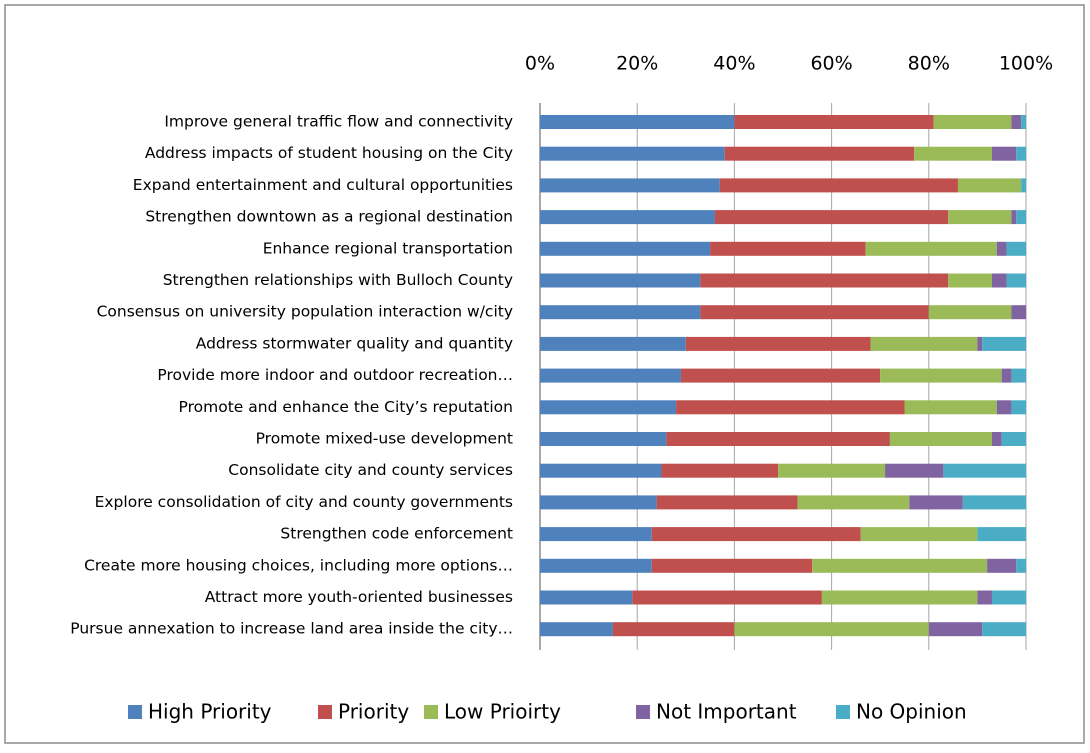 The height and width of the screenshot is (753, 1090). Describe the element at coordinates (502, 712) in the screenshot. I see `legend-label: Low Prioirty` at that location.